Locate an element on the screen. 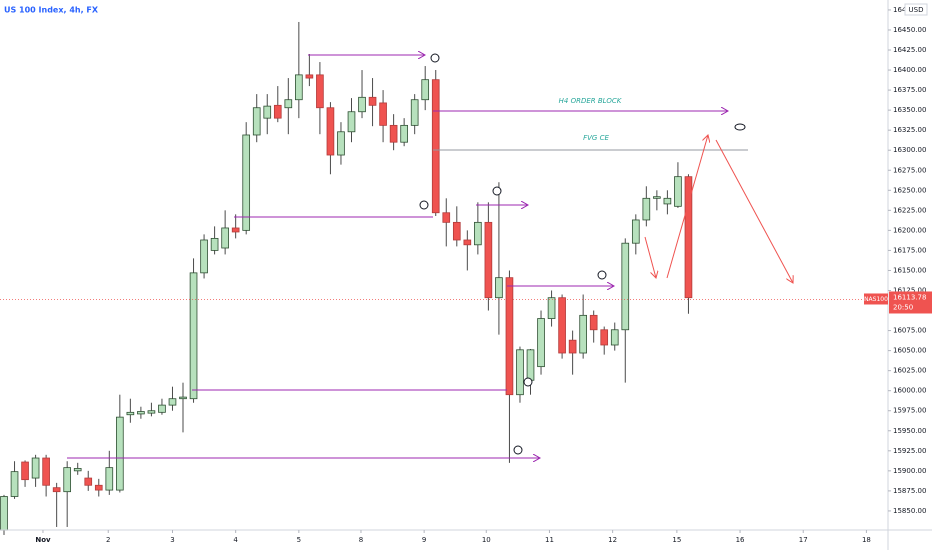 The width and height of the screenshot is (932, 550). x-tick-label: Nov is located at coordinates (43, 540).